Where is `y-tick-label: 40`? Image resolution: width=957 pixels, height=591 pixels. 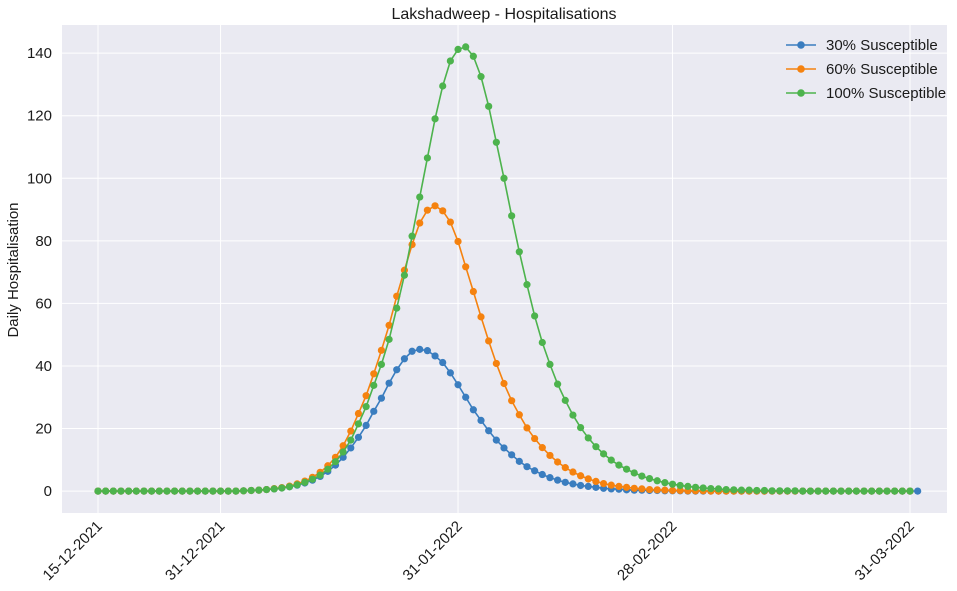 y-tick-label: 40 is located at coordinates (43, 366).